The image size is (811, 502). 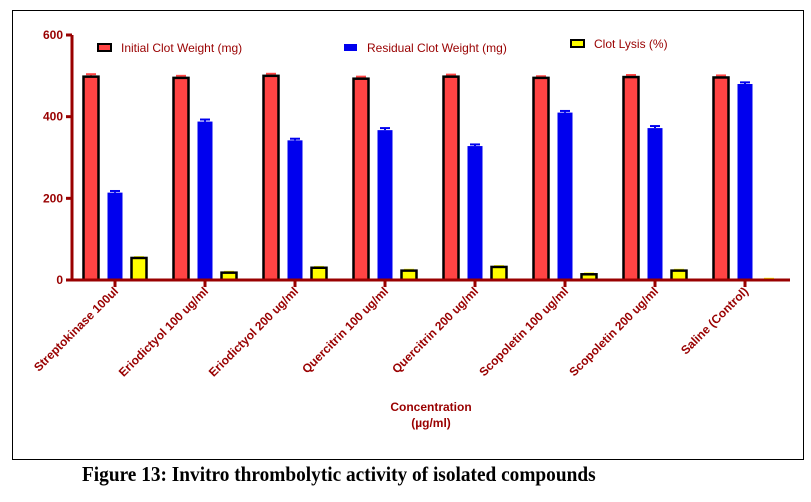 I want to click on x-tick-label: Eriodictyol 100 ug/ml, so click(x=163, y=331).